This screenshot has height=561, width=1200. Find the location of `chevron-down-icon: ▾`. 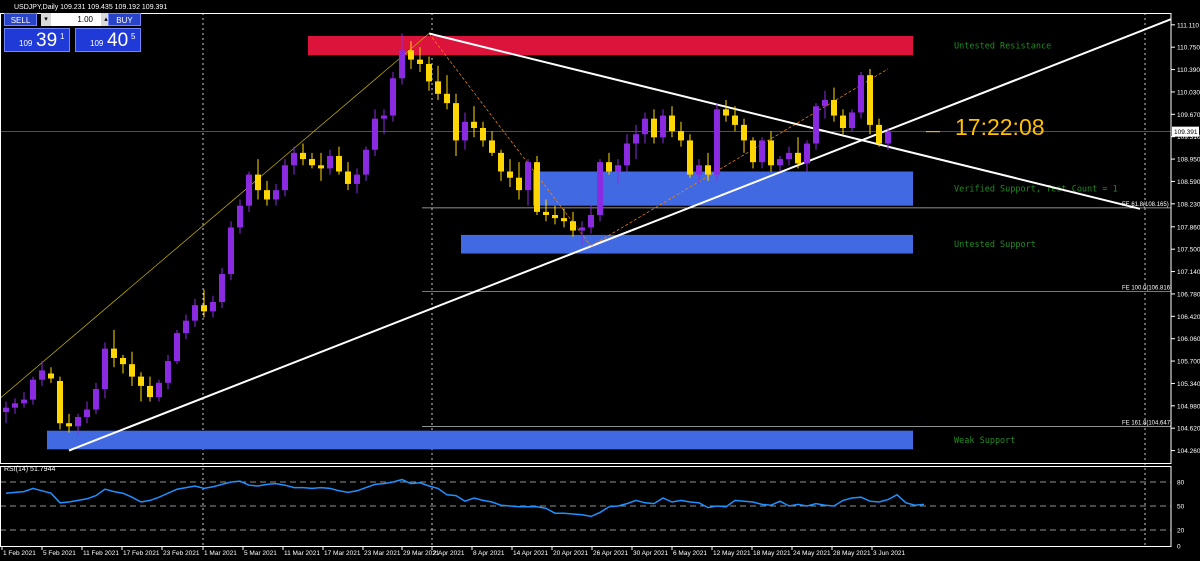

chevron-down-icon: ▾ is located at coordinates (46, 19).